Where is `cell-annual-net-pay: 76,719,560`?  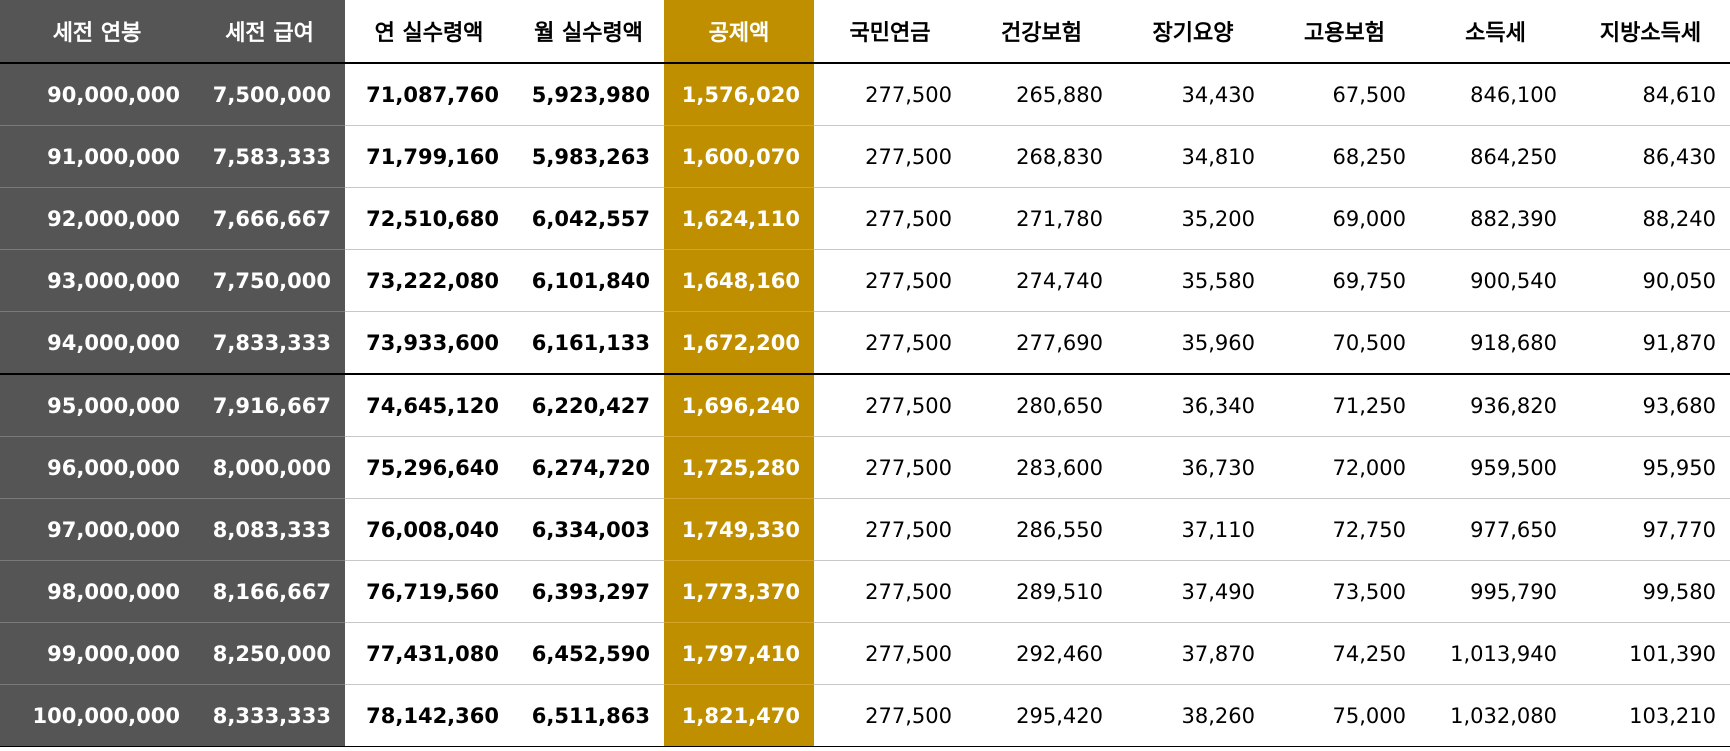 cell-annual-net-pay: 76,719,560 is located at coordinates (429, 591).